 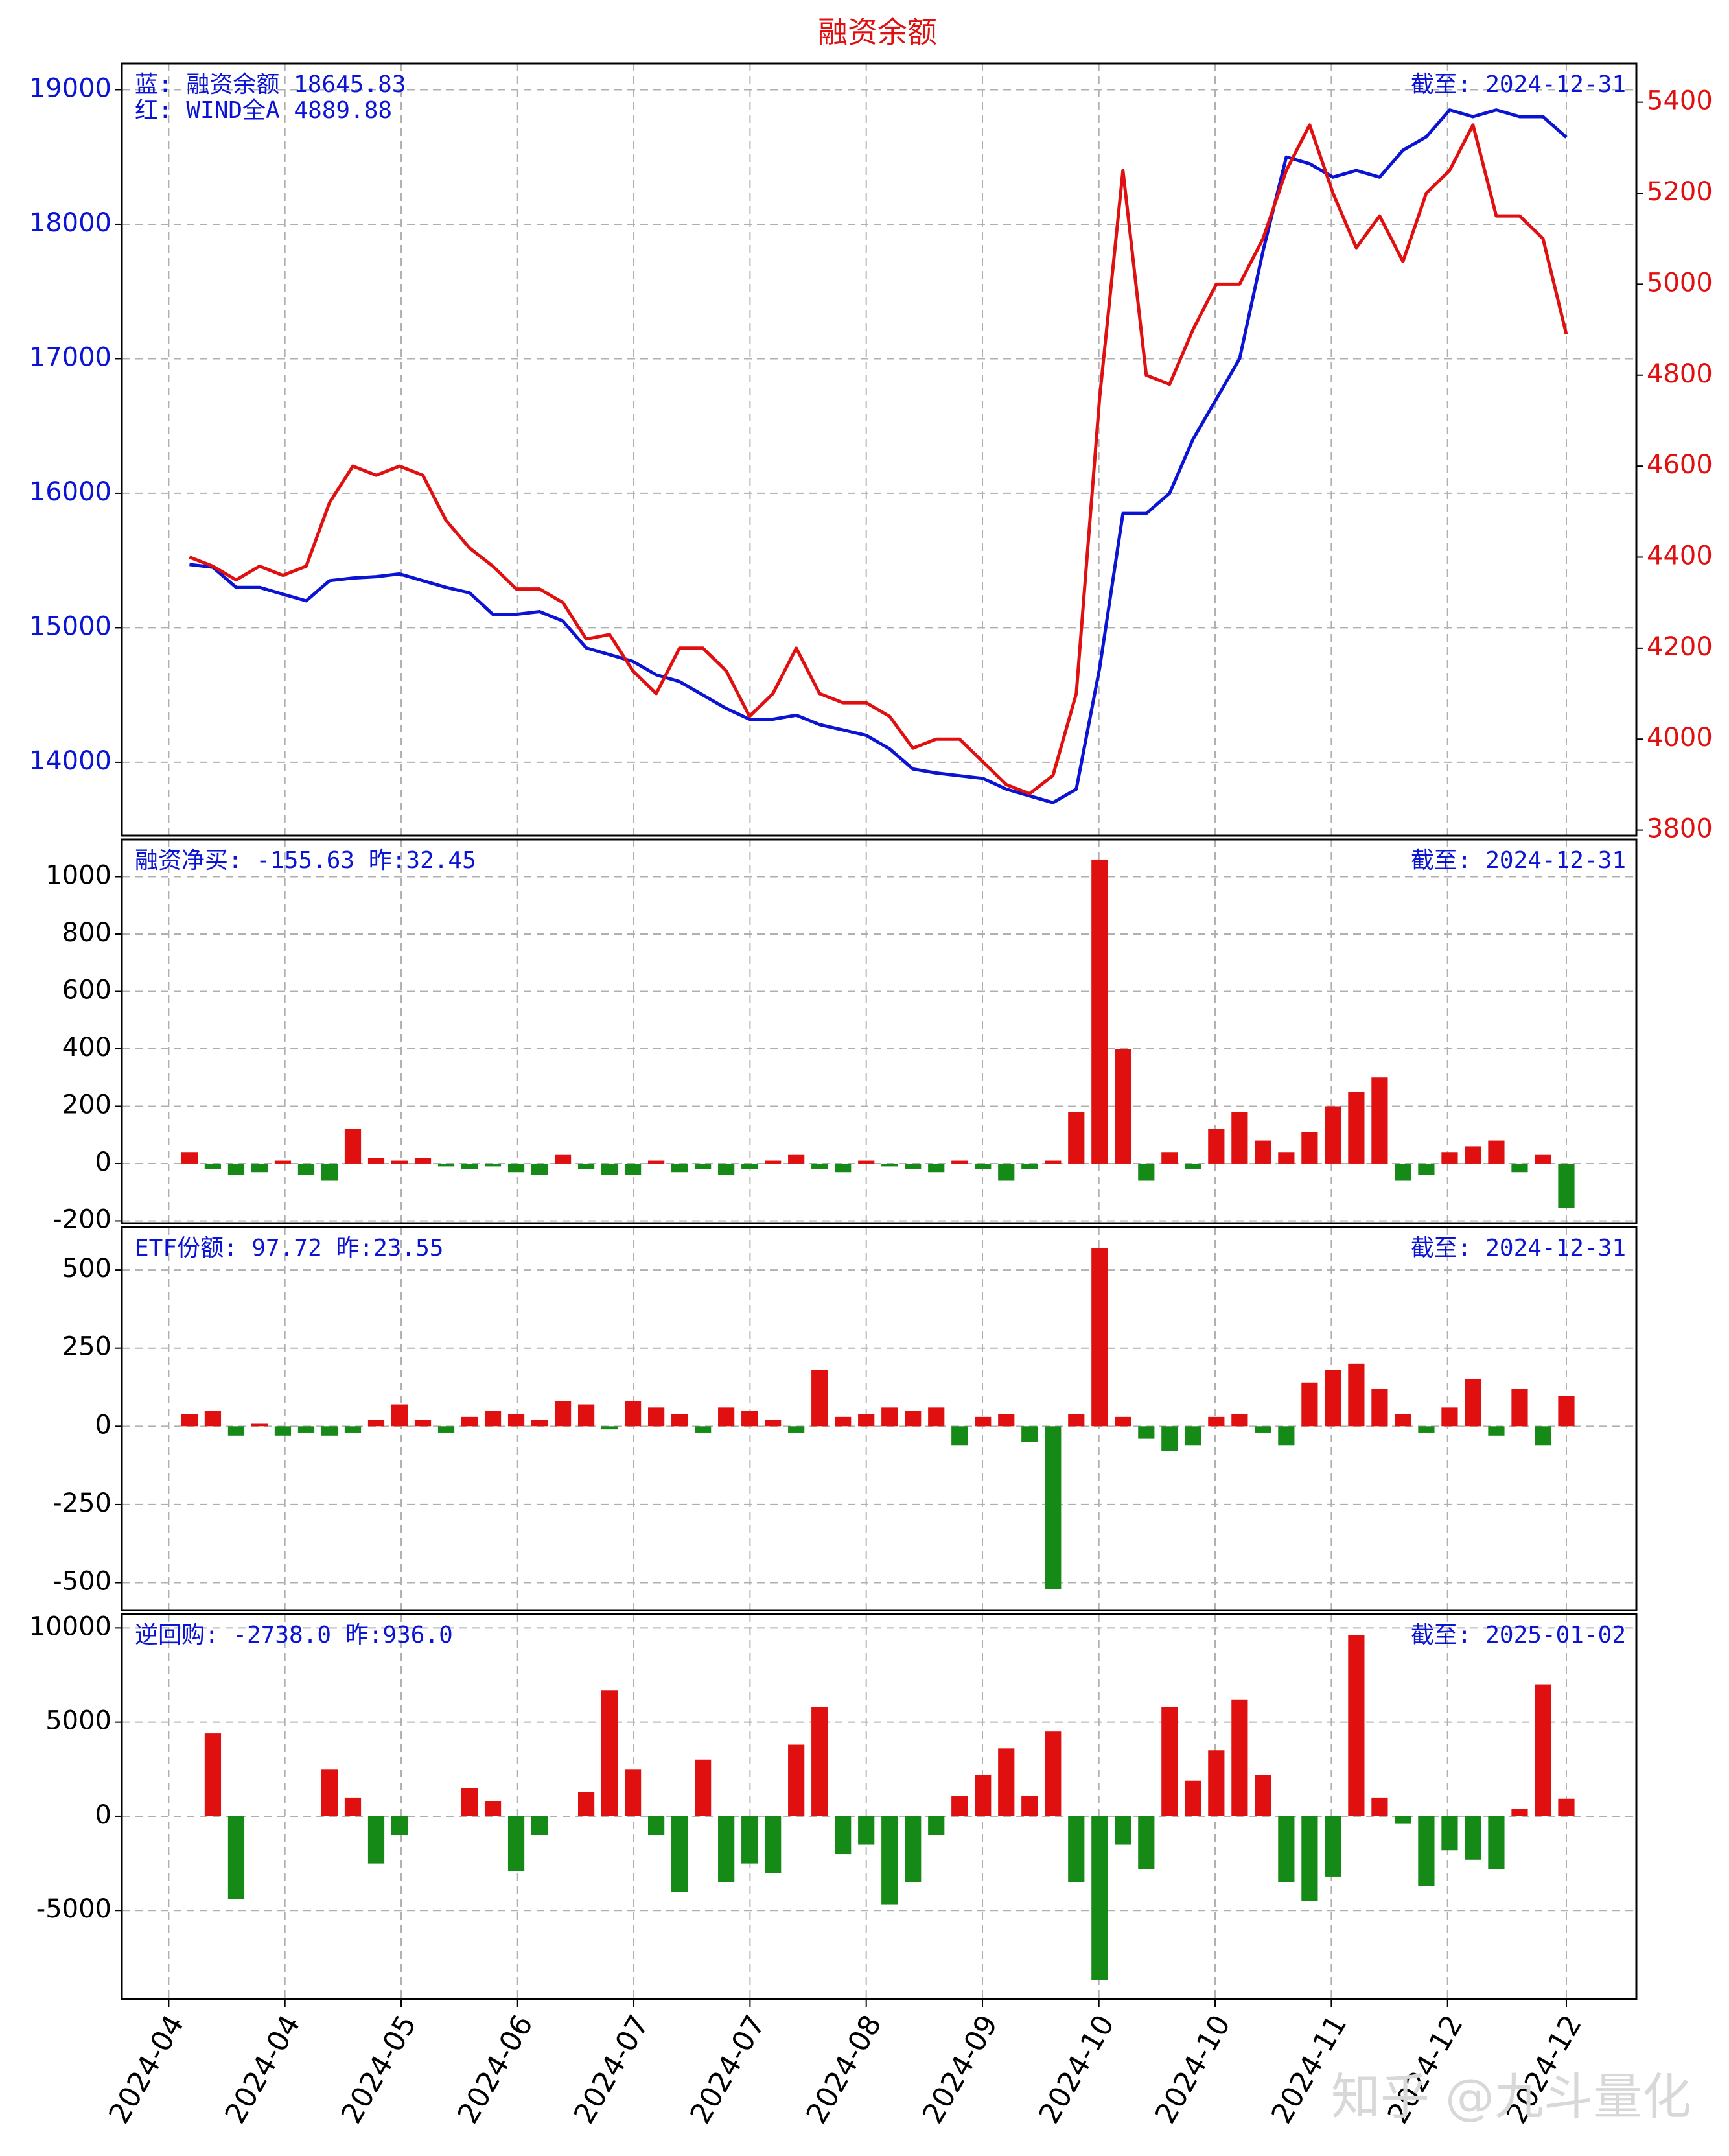 I want to click on y-tick-label: 17000, so click(x=70, y=357).